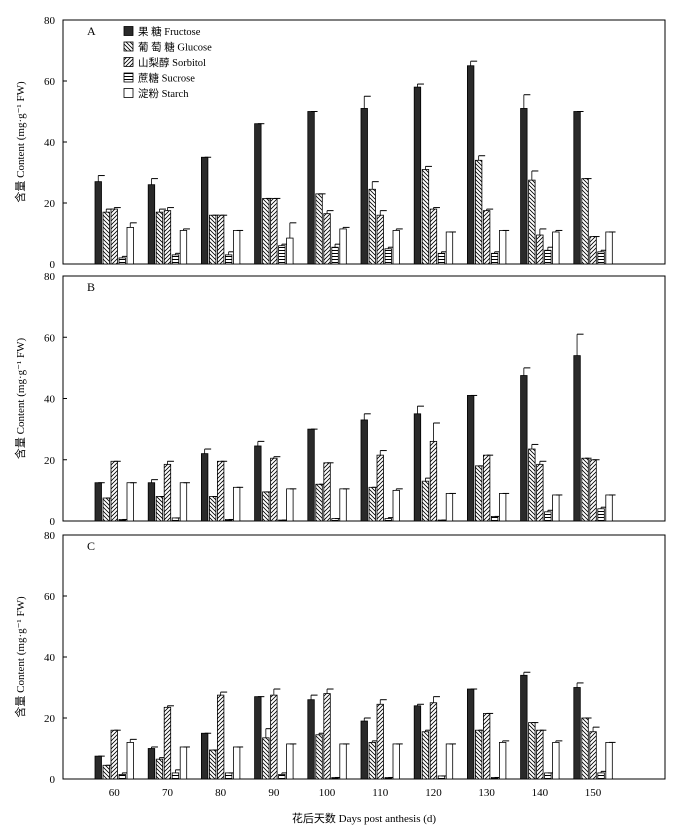 The height and width of the screenshot is (834, 695). Describe the element at coordinates (327, 793) in the screenshot. I see `x-tick-label: 100` at that location.